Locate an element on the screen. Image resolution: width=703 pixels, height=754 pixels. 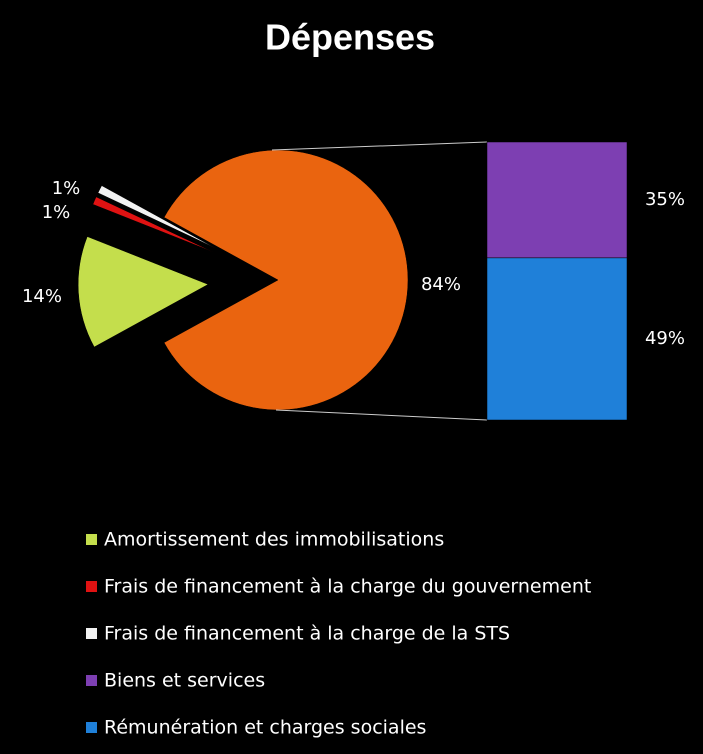
legend-label: Amortissement des immobilisations is located at coordinates (274, 540).